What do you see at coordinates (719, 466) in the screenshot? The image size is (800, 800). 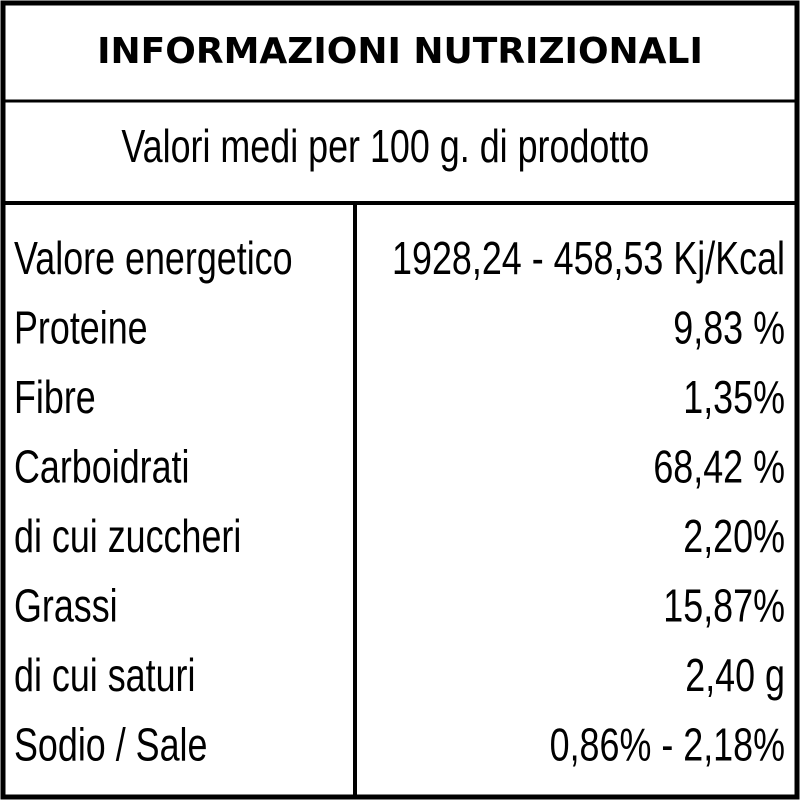 I see `row-value: 68,42 %` at bounding box center [719, 466].